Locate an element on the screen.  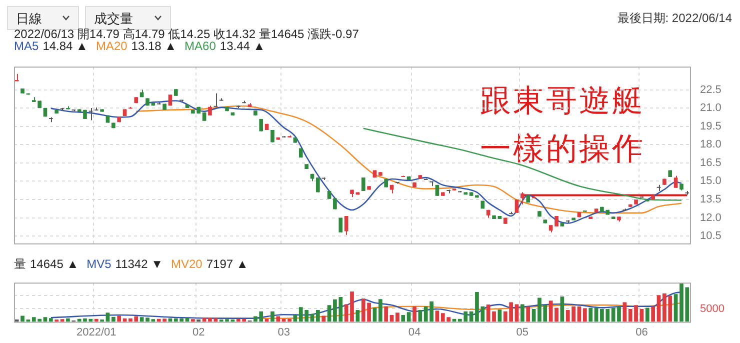
x-tick-label: 04 is located at coordinates (414, 332).